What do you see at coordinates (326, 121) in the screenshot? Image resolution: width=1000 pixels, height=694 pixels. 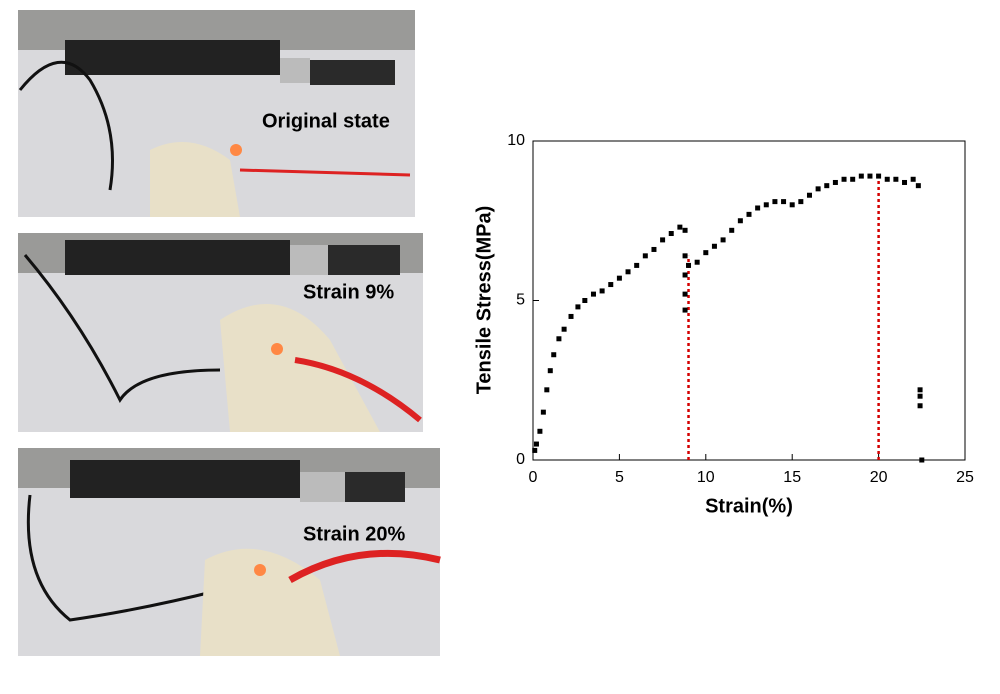 I see `panel-label: Original state` at bounding box center [326, 121].